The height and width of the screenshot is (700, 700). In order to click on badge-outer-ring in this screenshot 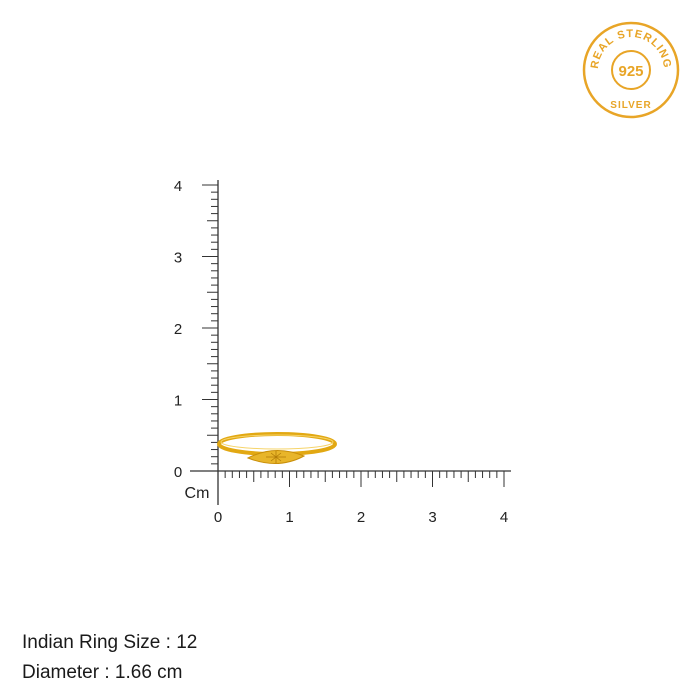, I will do `click(631, 70)`.